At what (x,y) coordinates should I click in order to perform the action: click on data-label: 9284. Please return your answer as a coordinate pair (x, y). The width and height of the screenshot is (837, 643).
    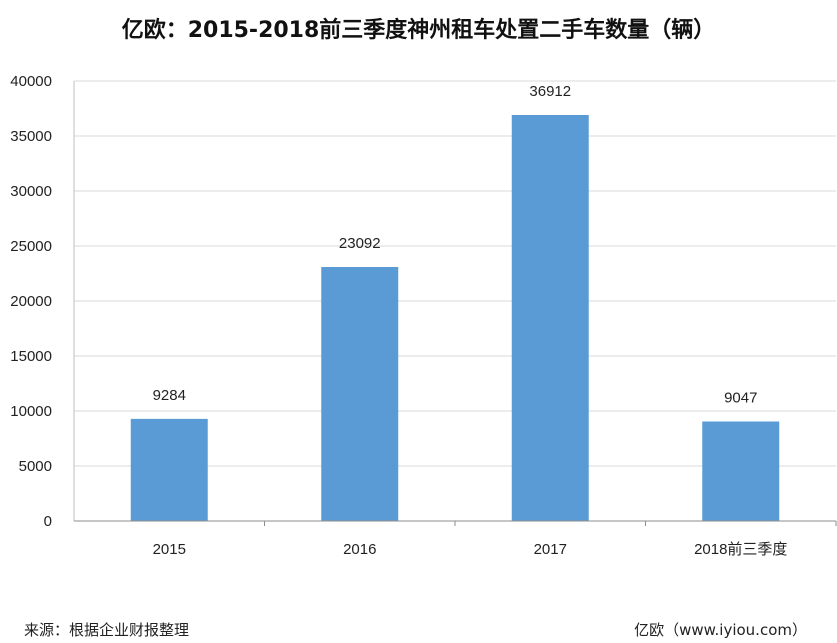
    Looking at the image, I should click on (169, 395).